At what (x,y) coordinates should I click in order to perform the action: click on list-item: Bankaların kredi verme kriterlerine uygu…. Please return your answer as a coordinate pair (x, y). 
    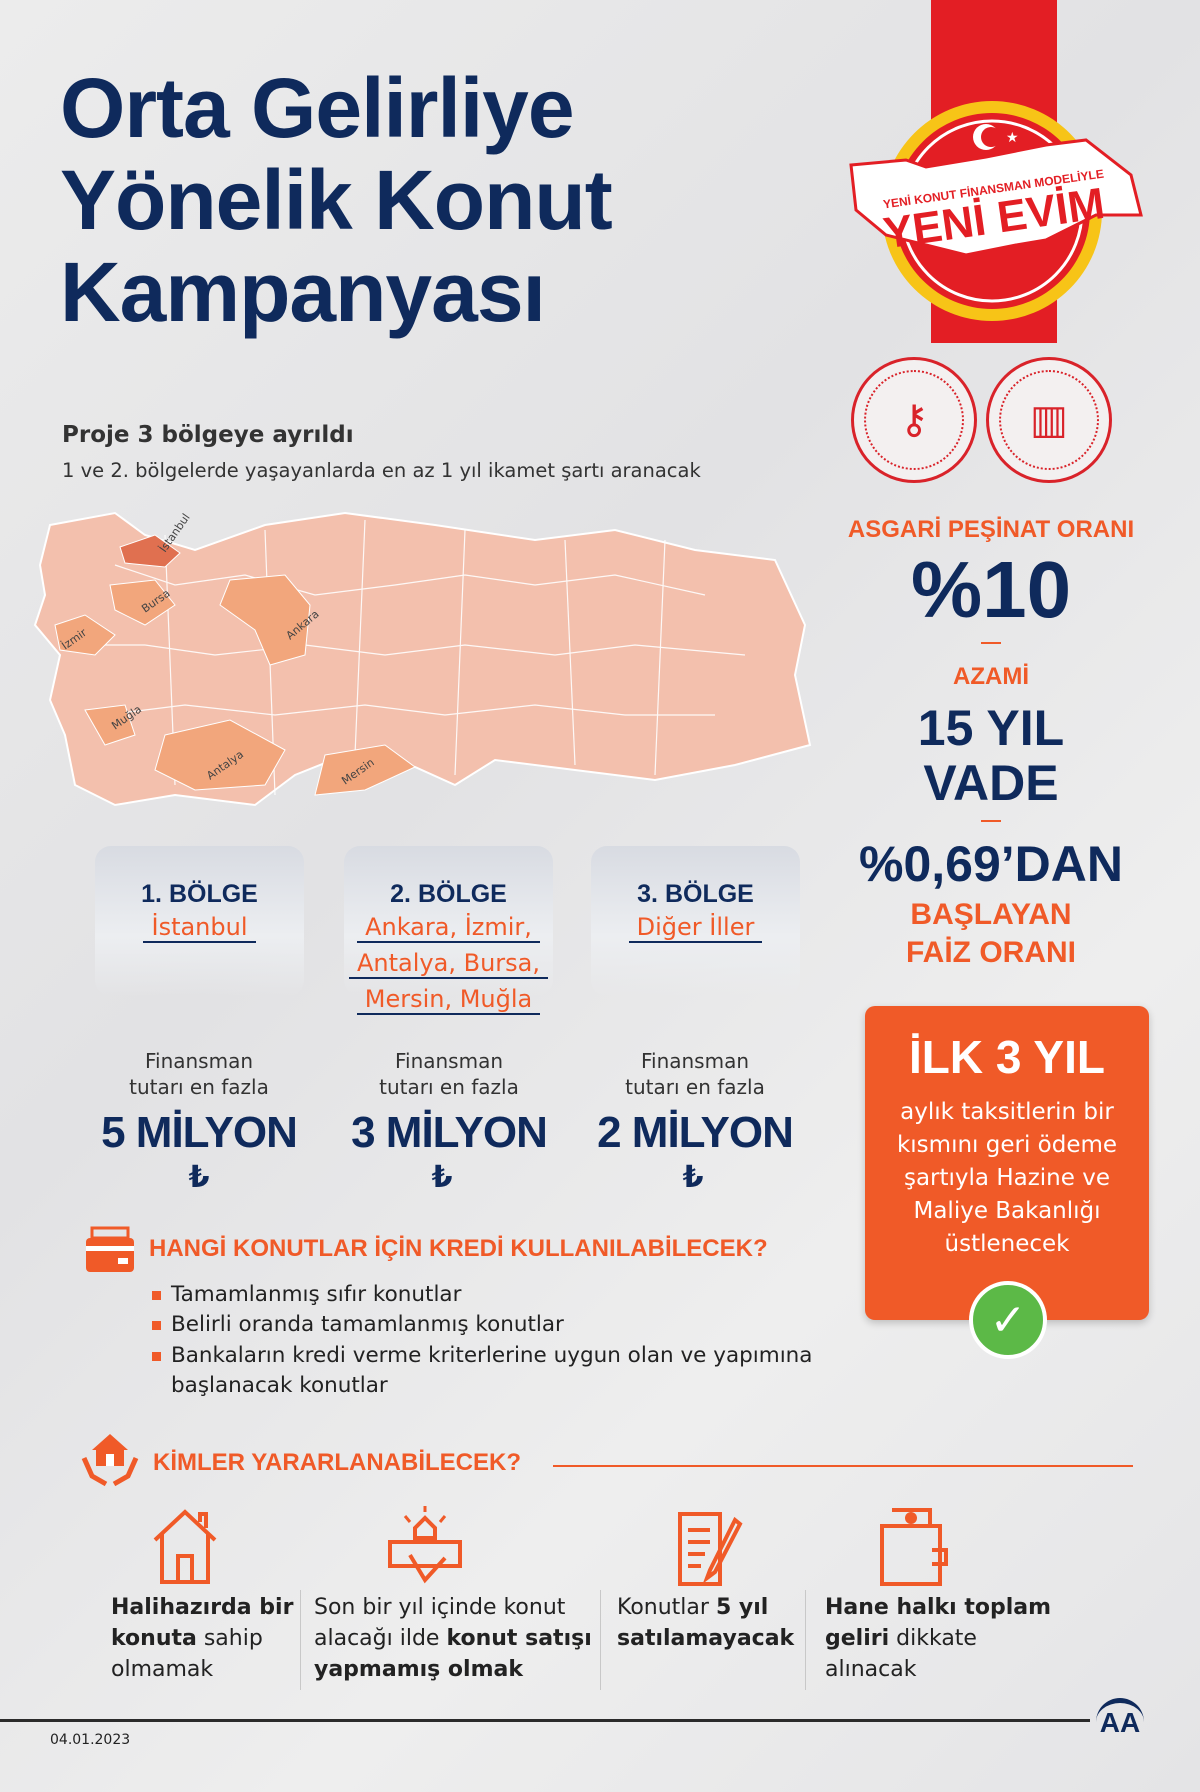
    Looking at the image, I should click on (482, 1356).